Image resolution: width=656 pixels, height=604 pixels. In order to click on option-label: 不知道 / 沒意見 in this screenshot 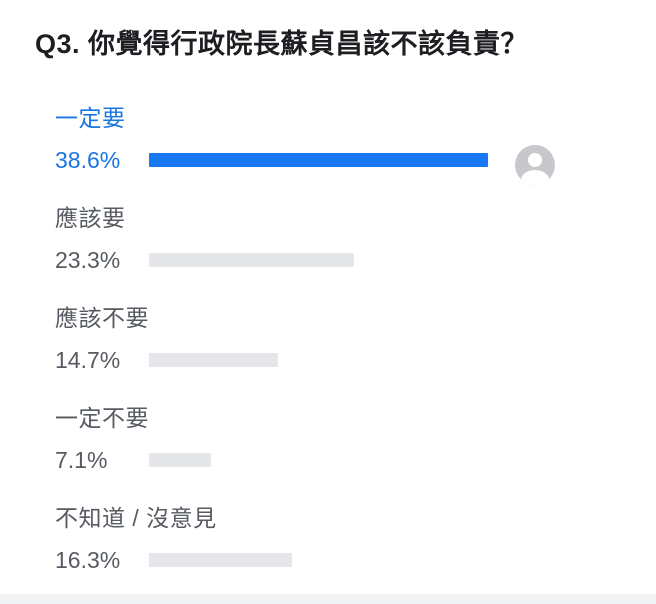, I will do `click(136, 518)`.